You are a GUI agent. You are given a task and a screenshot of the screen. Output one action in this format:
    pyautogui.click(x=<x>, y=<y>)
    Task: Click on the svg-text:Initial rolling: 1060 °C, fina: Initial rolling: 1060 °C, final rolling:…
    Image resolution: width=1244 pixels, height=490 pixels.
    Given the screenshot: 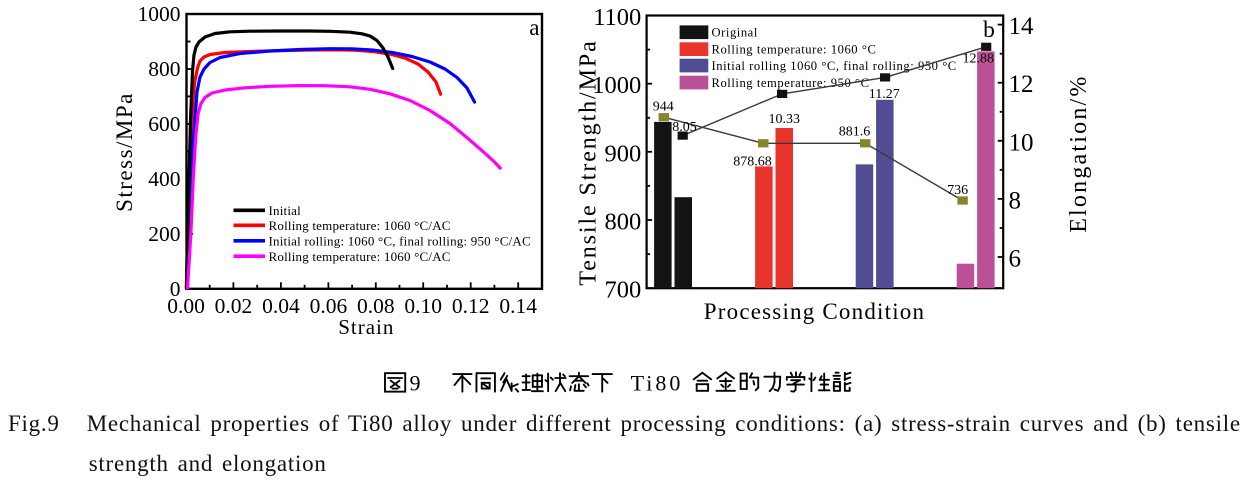 What is the action you would take?
    pyautogui.click(x=400, y=240)
    